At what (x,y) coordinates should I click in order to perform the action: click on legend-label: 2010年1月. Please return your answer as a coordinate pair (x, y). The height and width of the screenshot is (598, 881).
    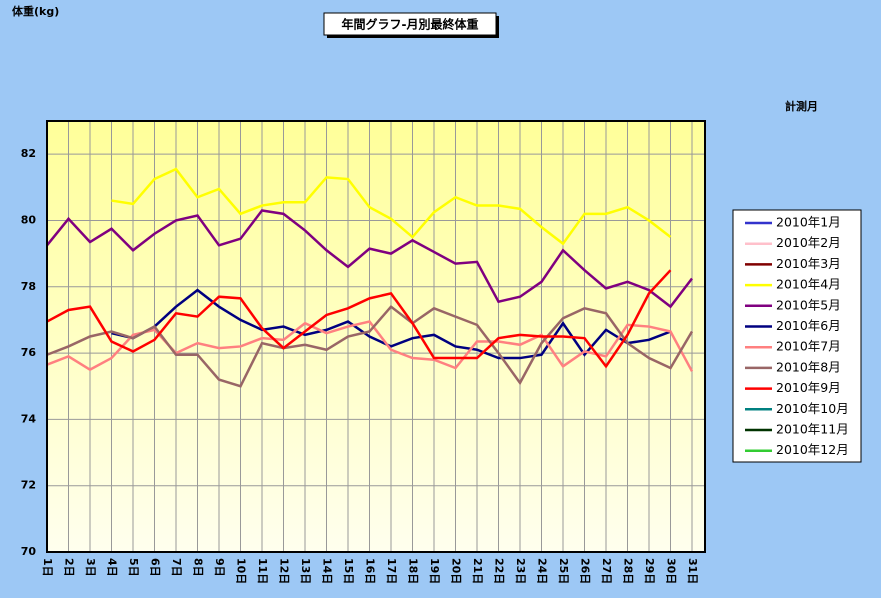
    Looking at the image, I should click on (808, 222).